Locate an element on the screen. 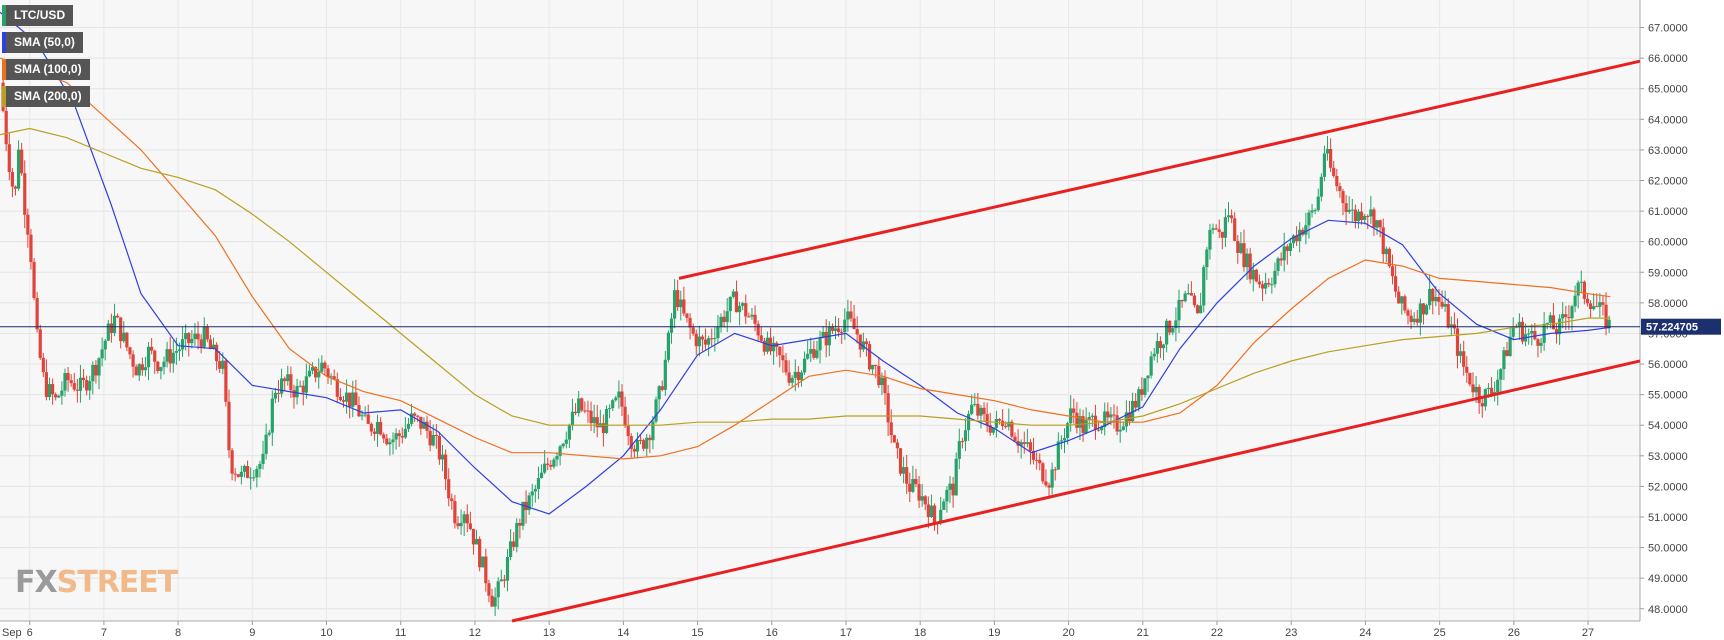 The height and width of the screenshot is (640, 1724). x-tick-label: 13 is located at coordinates (549, 633).